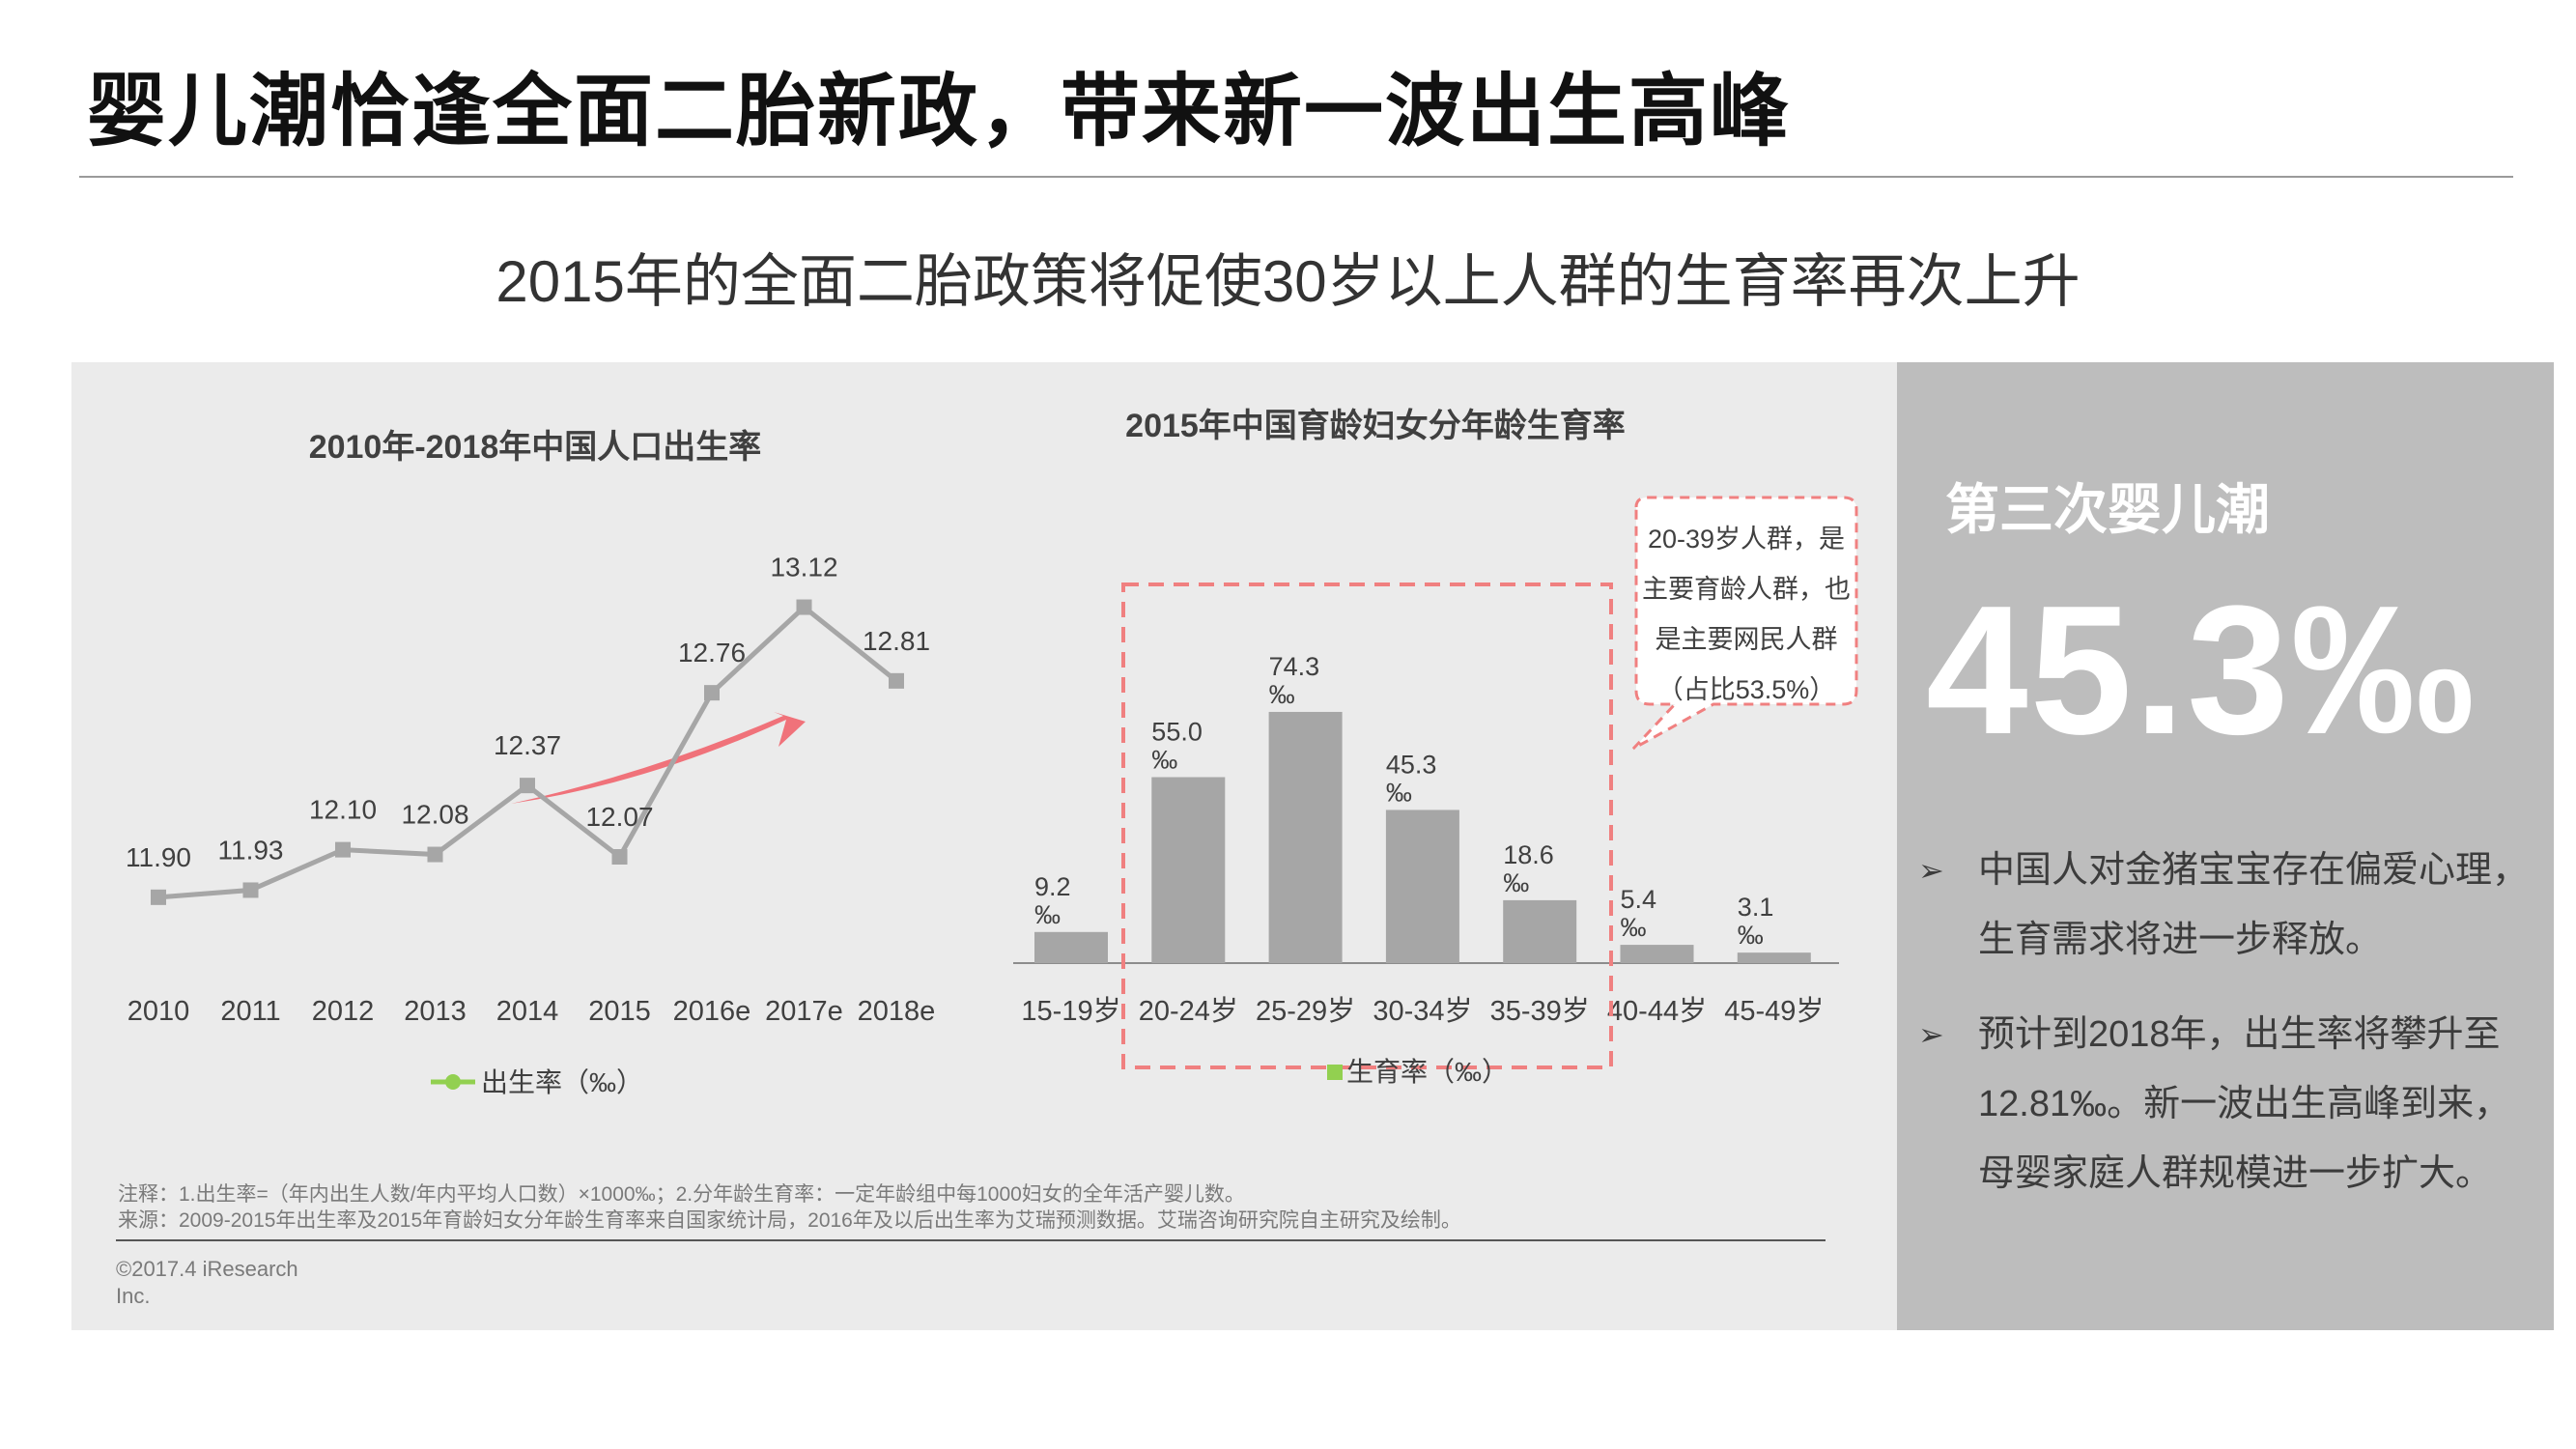 This screenshot has height=1449, width=2576. Describe the element at coordinates (343, 1011) in the screenshot. I see `tick-label: 2012` at that location.